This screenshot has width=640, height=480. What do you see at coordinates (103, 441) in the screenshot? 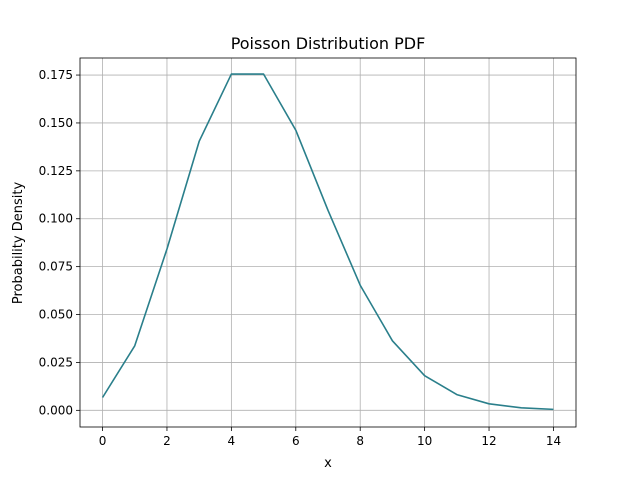
I see `x-tick-label: 0` at bounding box center [103, 441].